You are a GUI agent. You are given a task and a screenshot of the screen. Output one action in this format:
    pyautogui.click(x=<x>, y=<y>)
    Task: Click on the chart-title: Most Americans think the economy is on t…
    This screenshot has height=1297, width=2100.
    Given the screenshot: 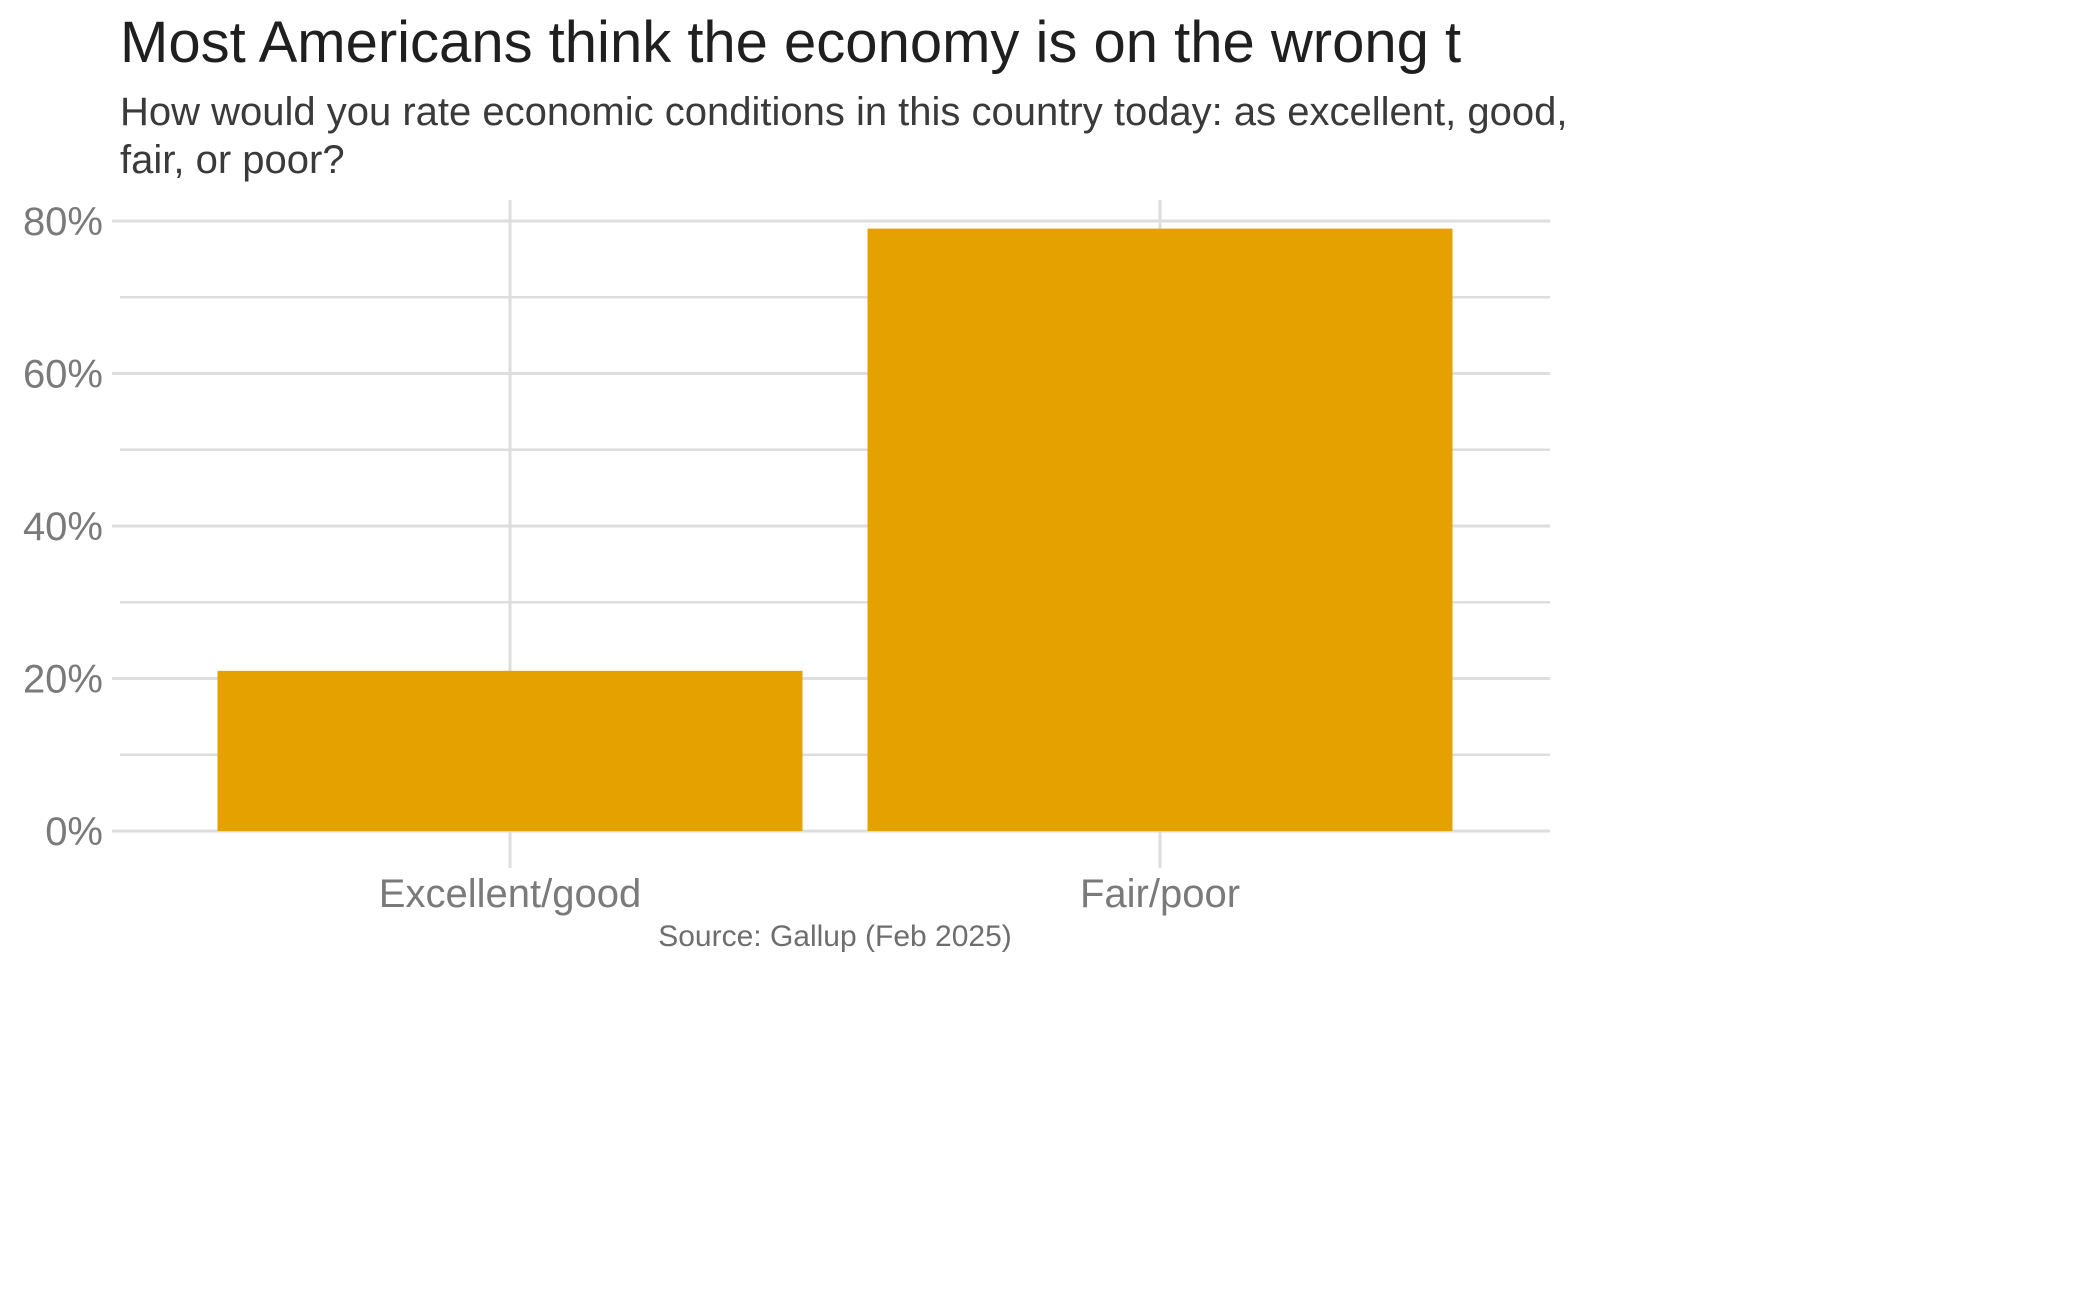 What is the action you would take?
    pyautogui.click(x=791, y=42)
    